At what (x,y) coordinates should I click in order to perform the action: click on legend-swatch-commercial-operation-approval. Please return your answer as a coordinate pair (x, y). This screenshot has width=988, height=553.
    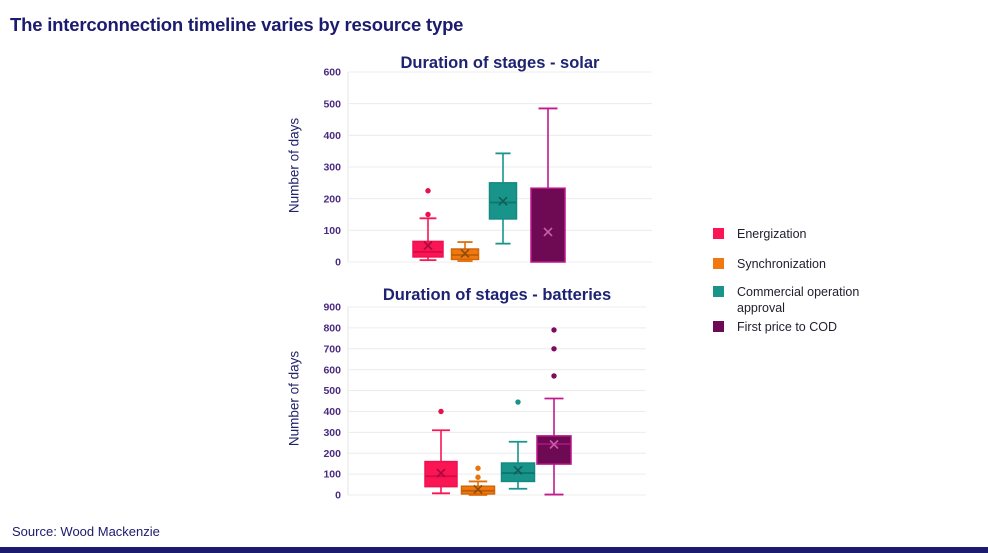
    Looking at the image, I should click on (718, 291).